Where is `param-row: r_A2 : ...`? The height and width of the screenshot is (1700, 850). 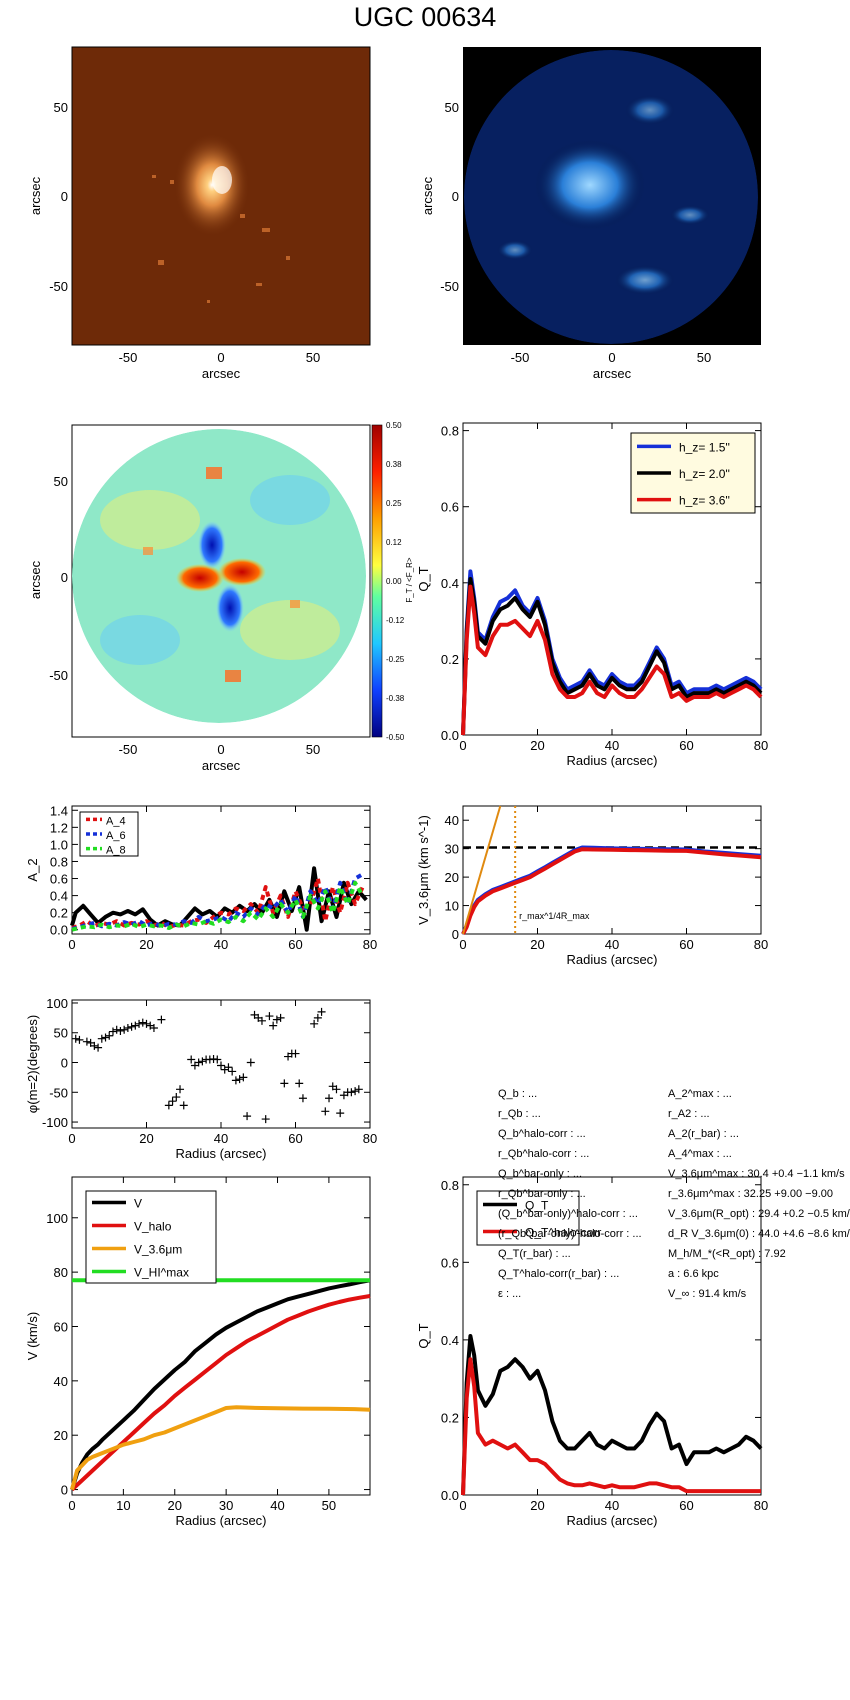 param-row: r_A2 : ... is located at coordinates (689, 1114).